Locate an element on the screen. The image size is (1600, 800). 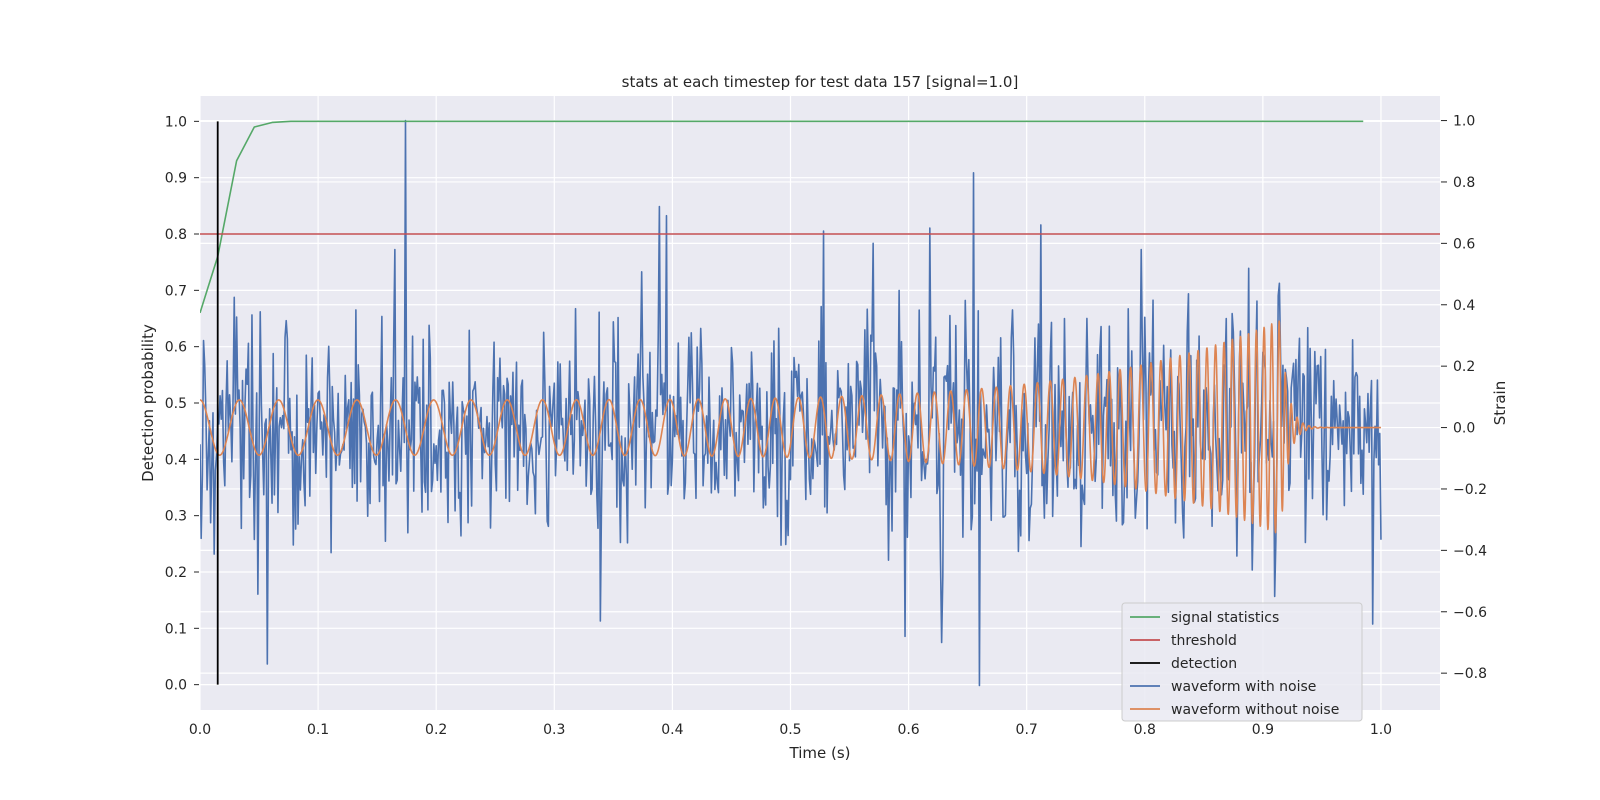
y-tick-label: 0.8 is located at coordinates (176, 235).